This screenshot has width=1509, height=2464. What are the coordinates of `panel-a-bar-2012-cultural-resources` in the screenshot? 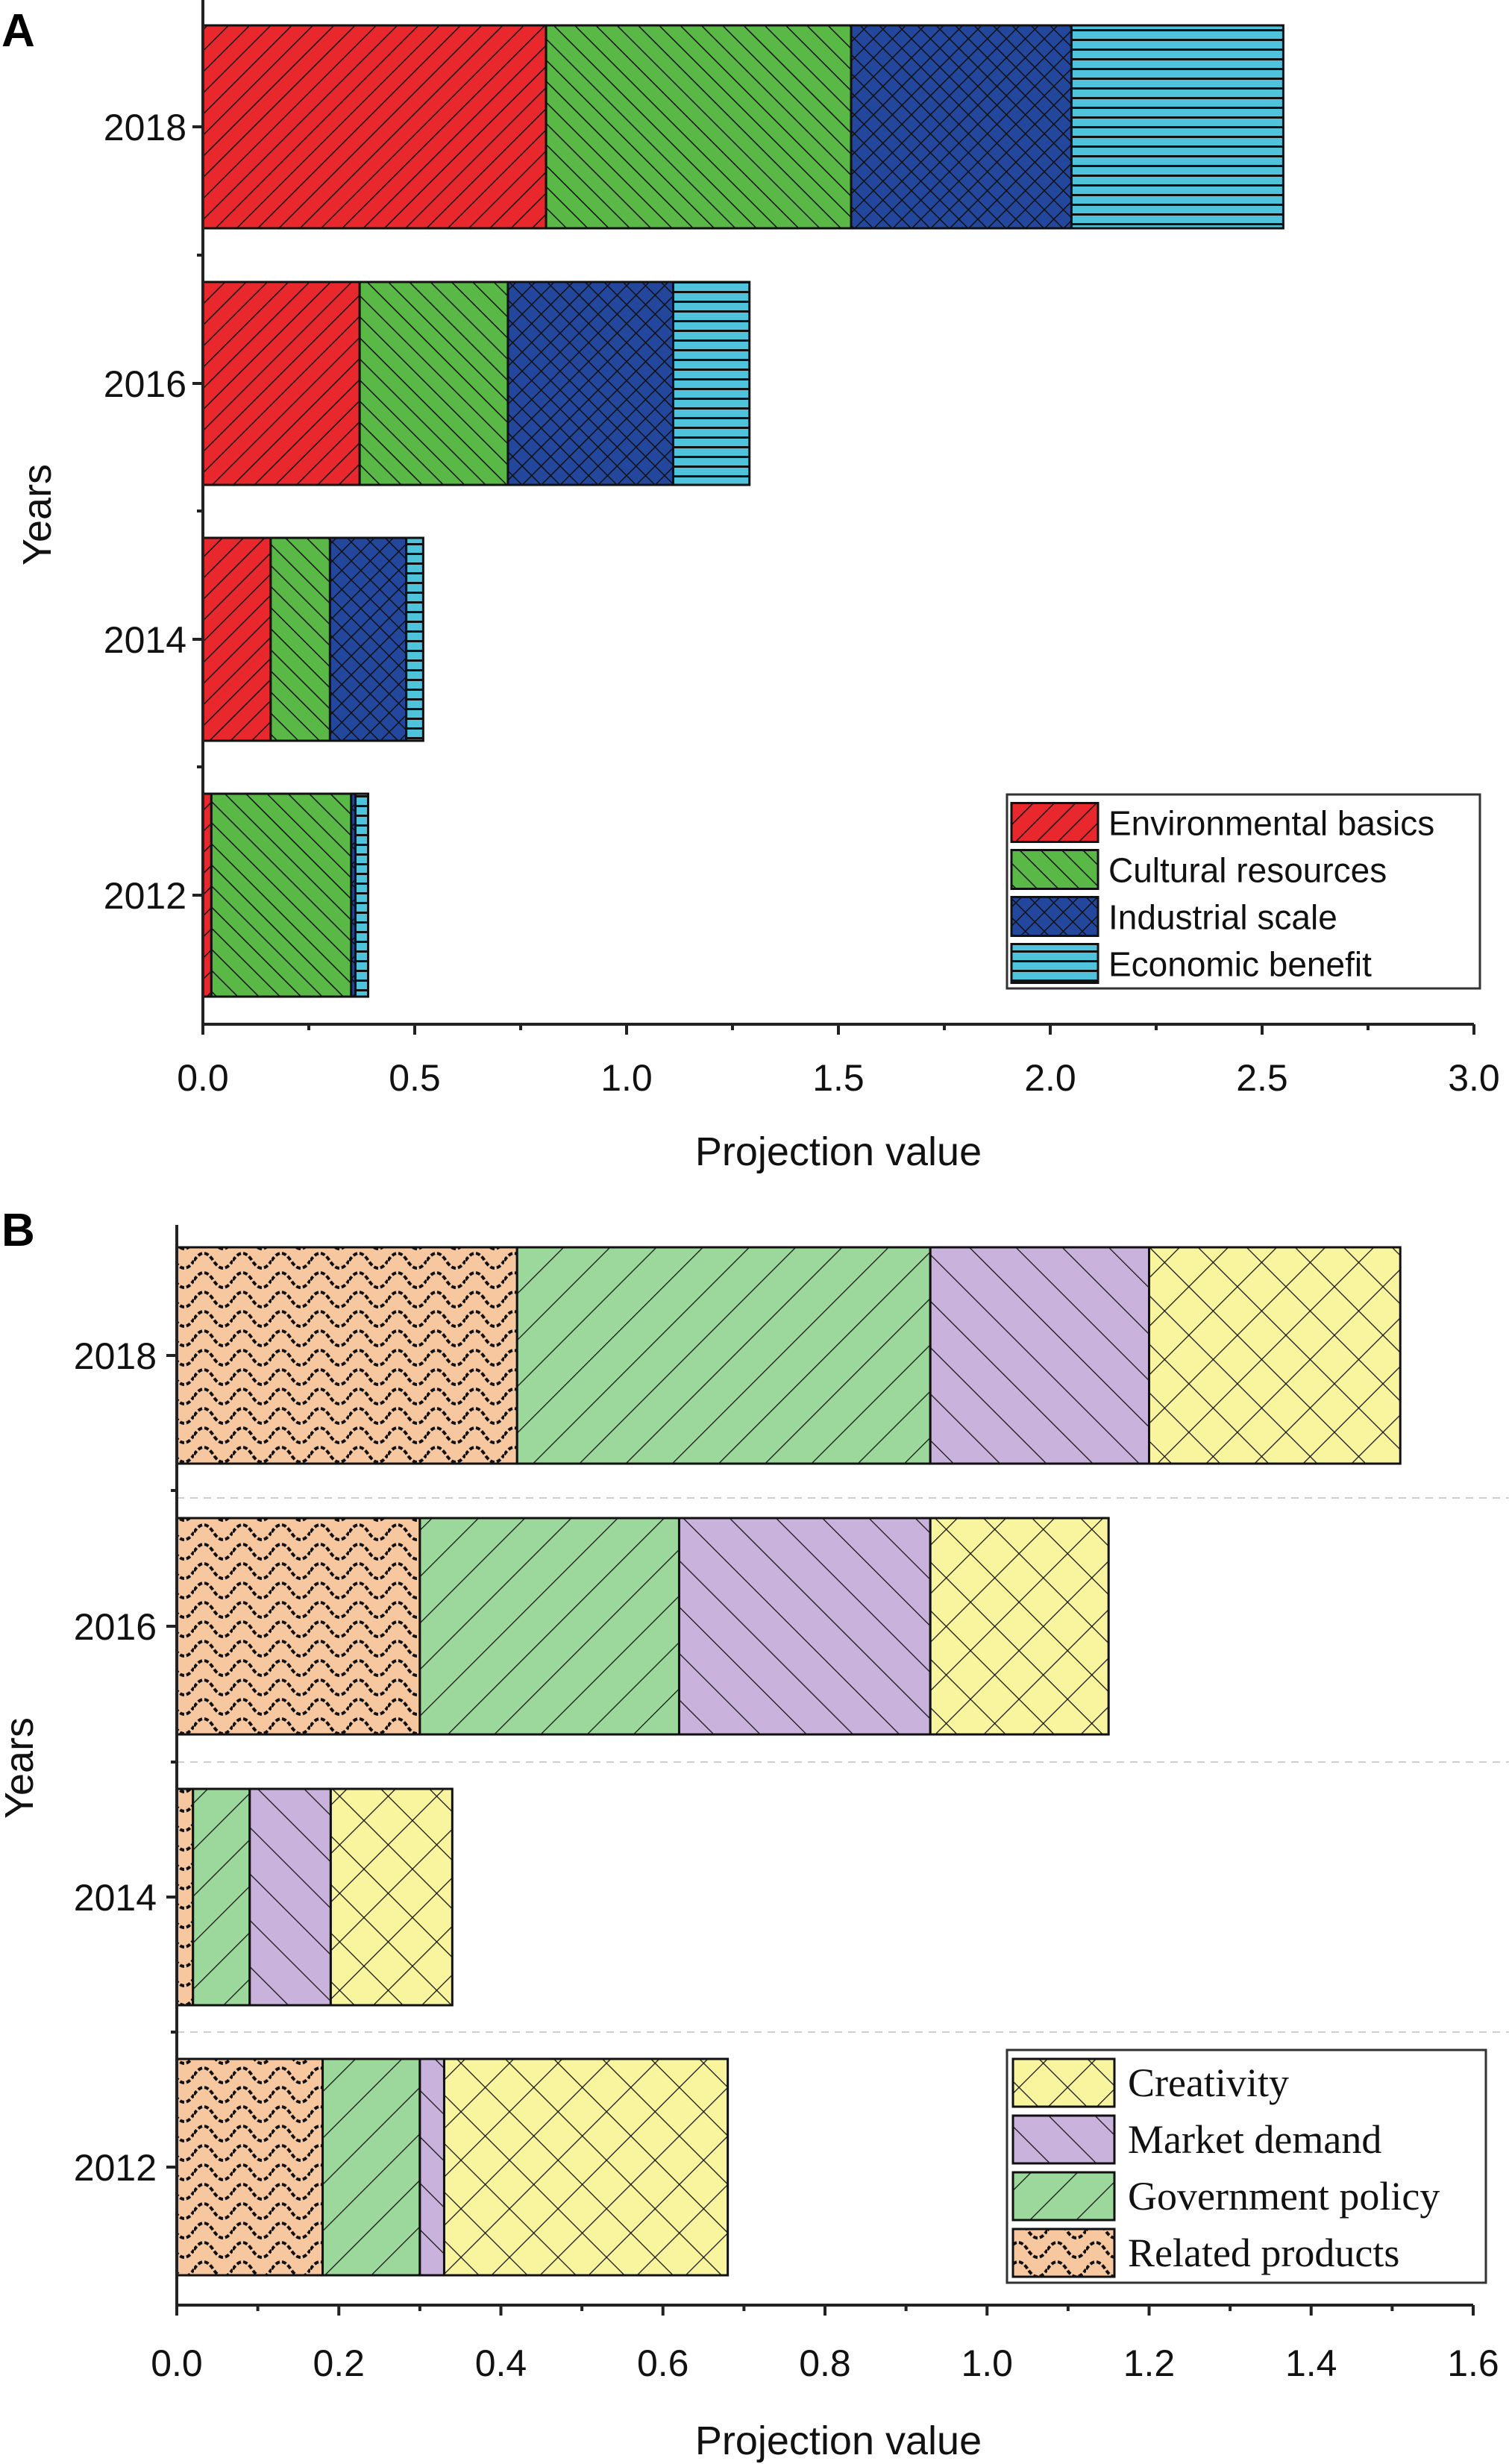 It's located at (281, 895).